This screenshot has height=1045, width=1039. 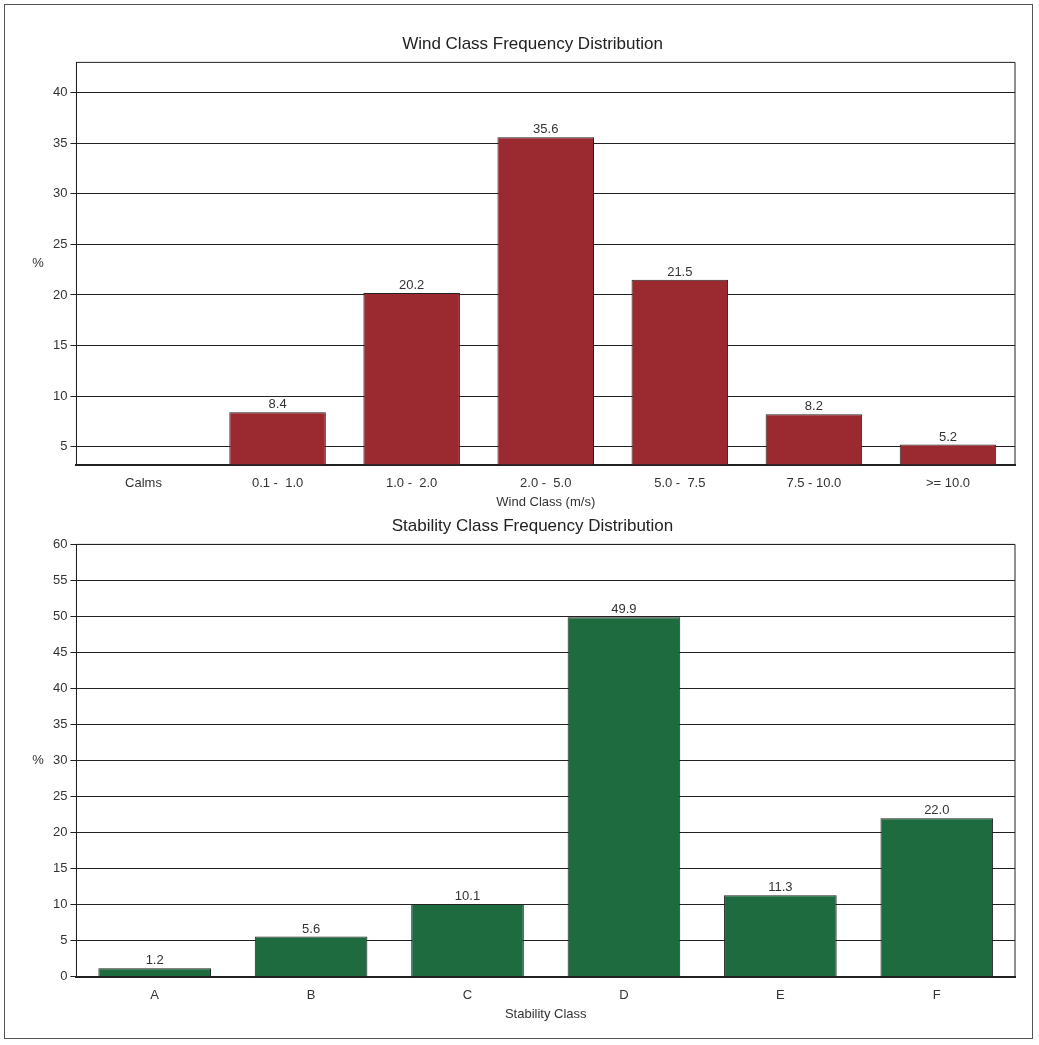 I want to click on data-label: 5.2, so click(x=947, y=436).